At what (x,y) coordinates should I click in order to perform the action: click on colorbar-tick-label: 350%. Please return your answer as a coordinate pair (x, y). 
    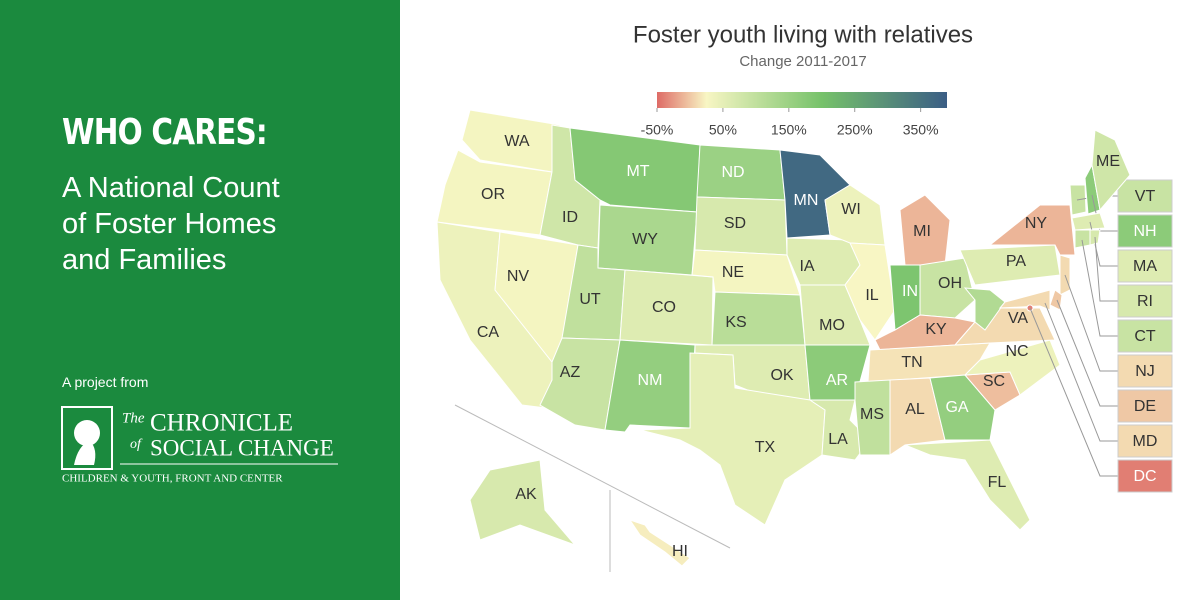
    Looking at the image, I should click on (921, 130).